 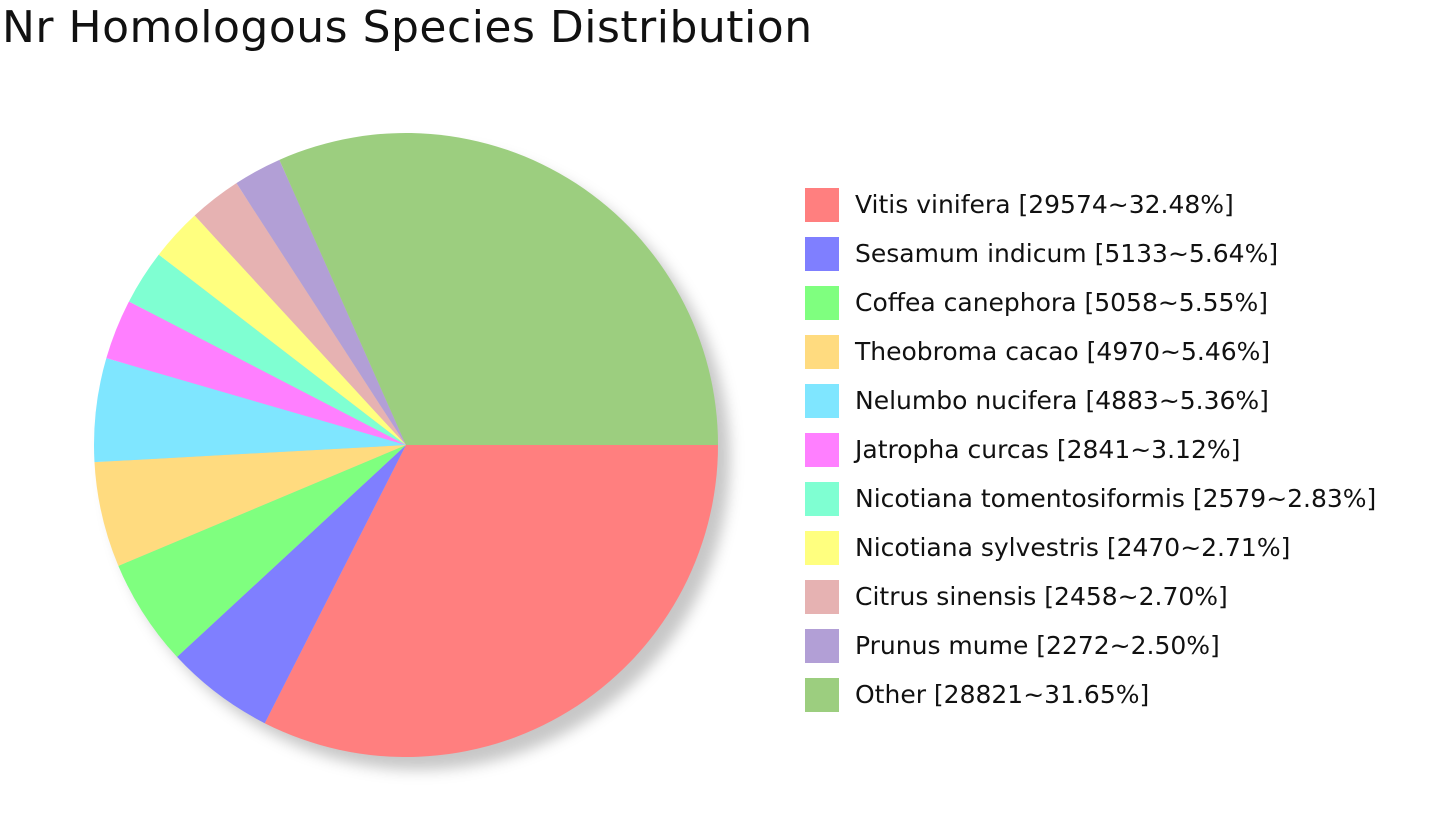 I want to click on legend-label: Vitis vinifera [29574~32.48%], so click(x=1044, y=204).